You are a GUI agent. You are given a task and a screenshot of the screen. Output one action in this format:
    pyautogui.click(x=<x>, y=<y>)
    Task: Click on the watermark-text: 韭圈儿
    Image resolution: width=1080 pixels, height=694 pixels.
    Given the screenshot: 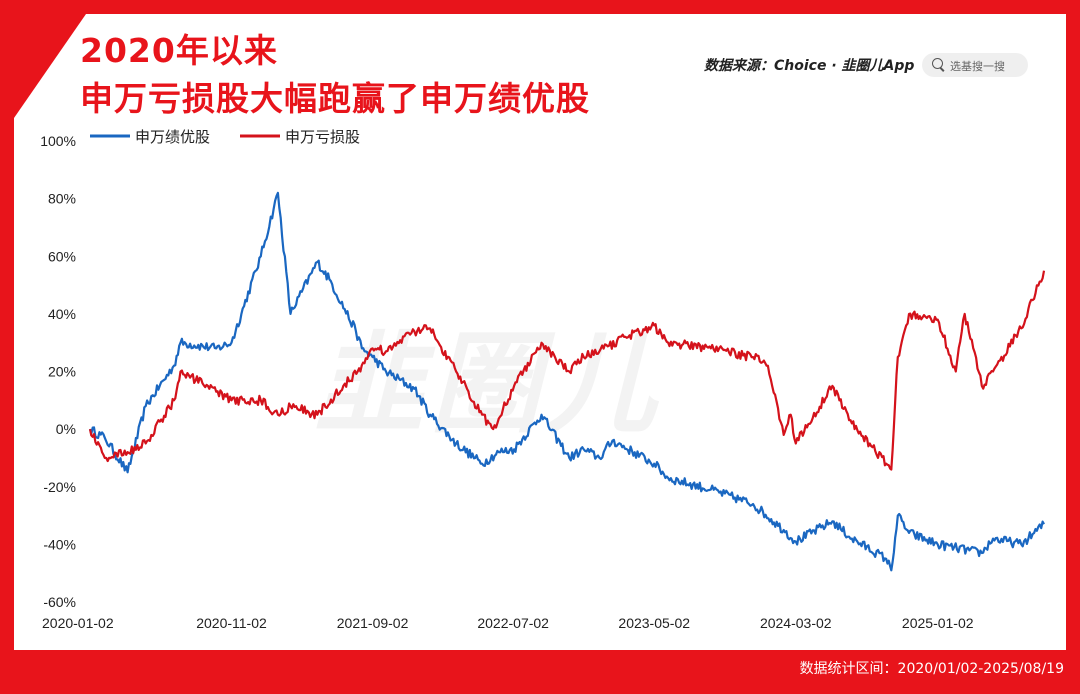 What is the action you would take?
    pyautogui.click(x=488, y=384)
    